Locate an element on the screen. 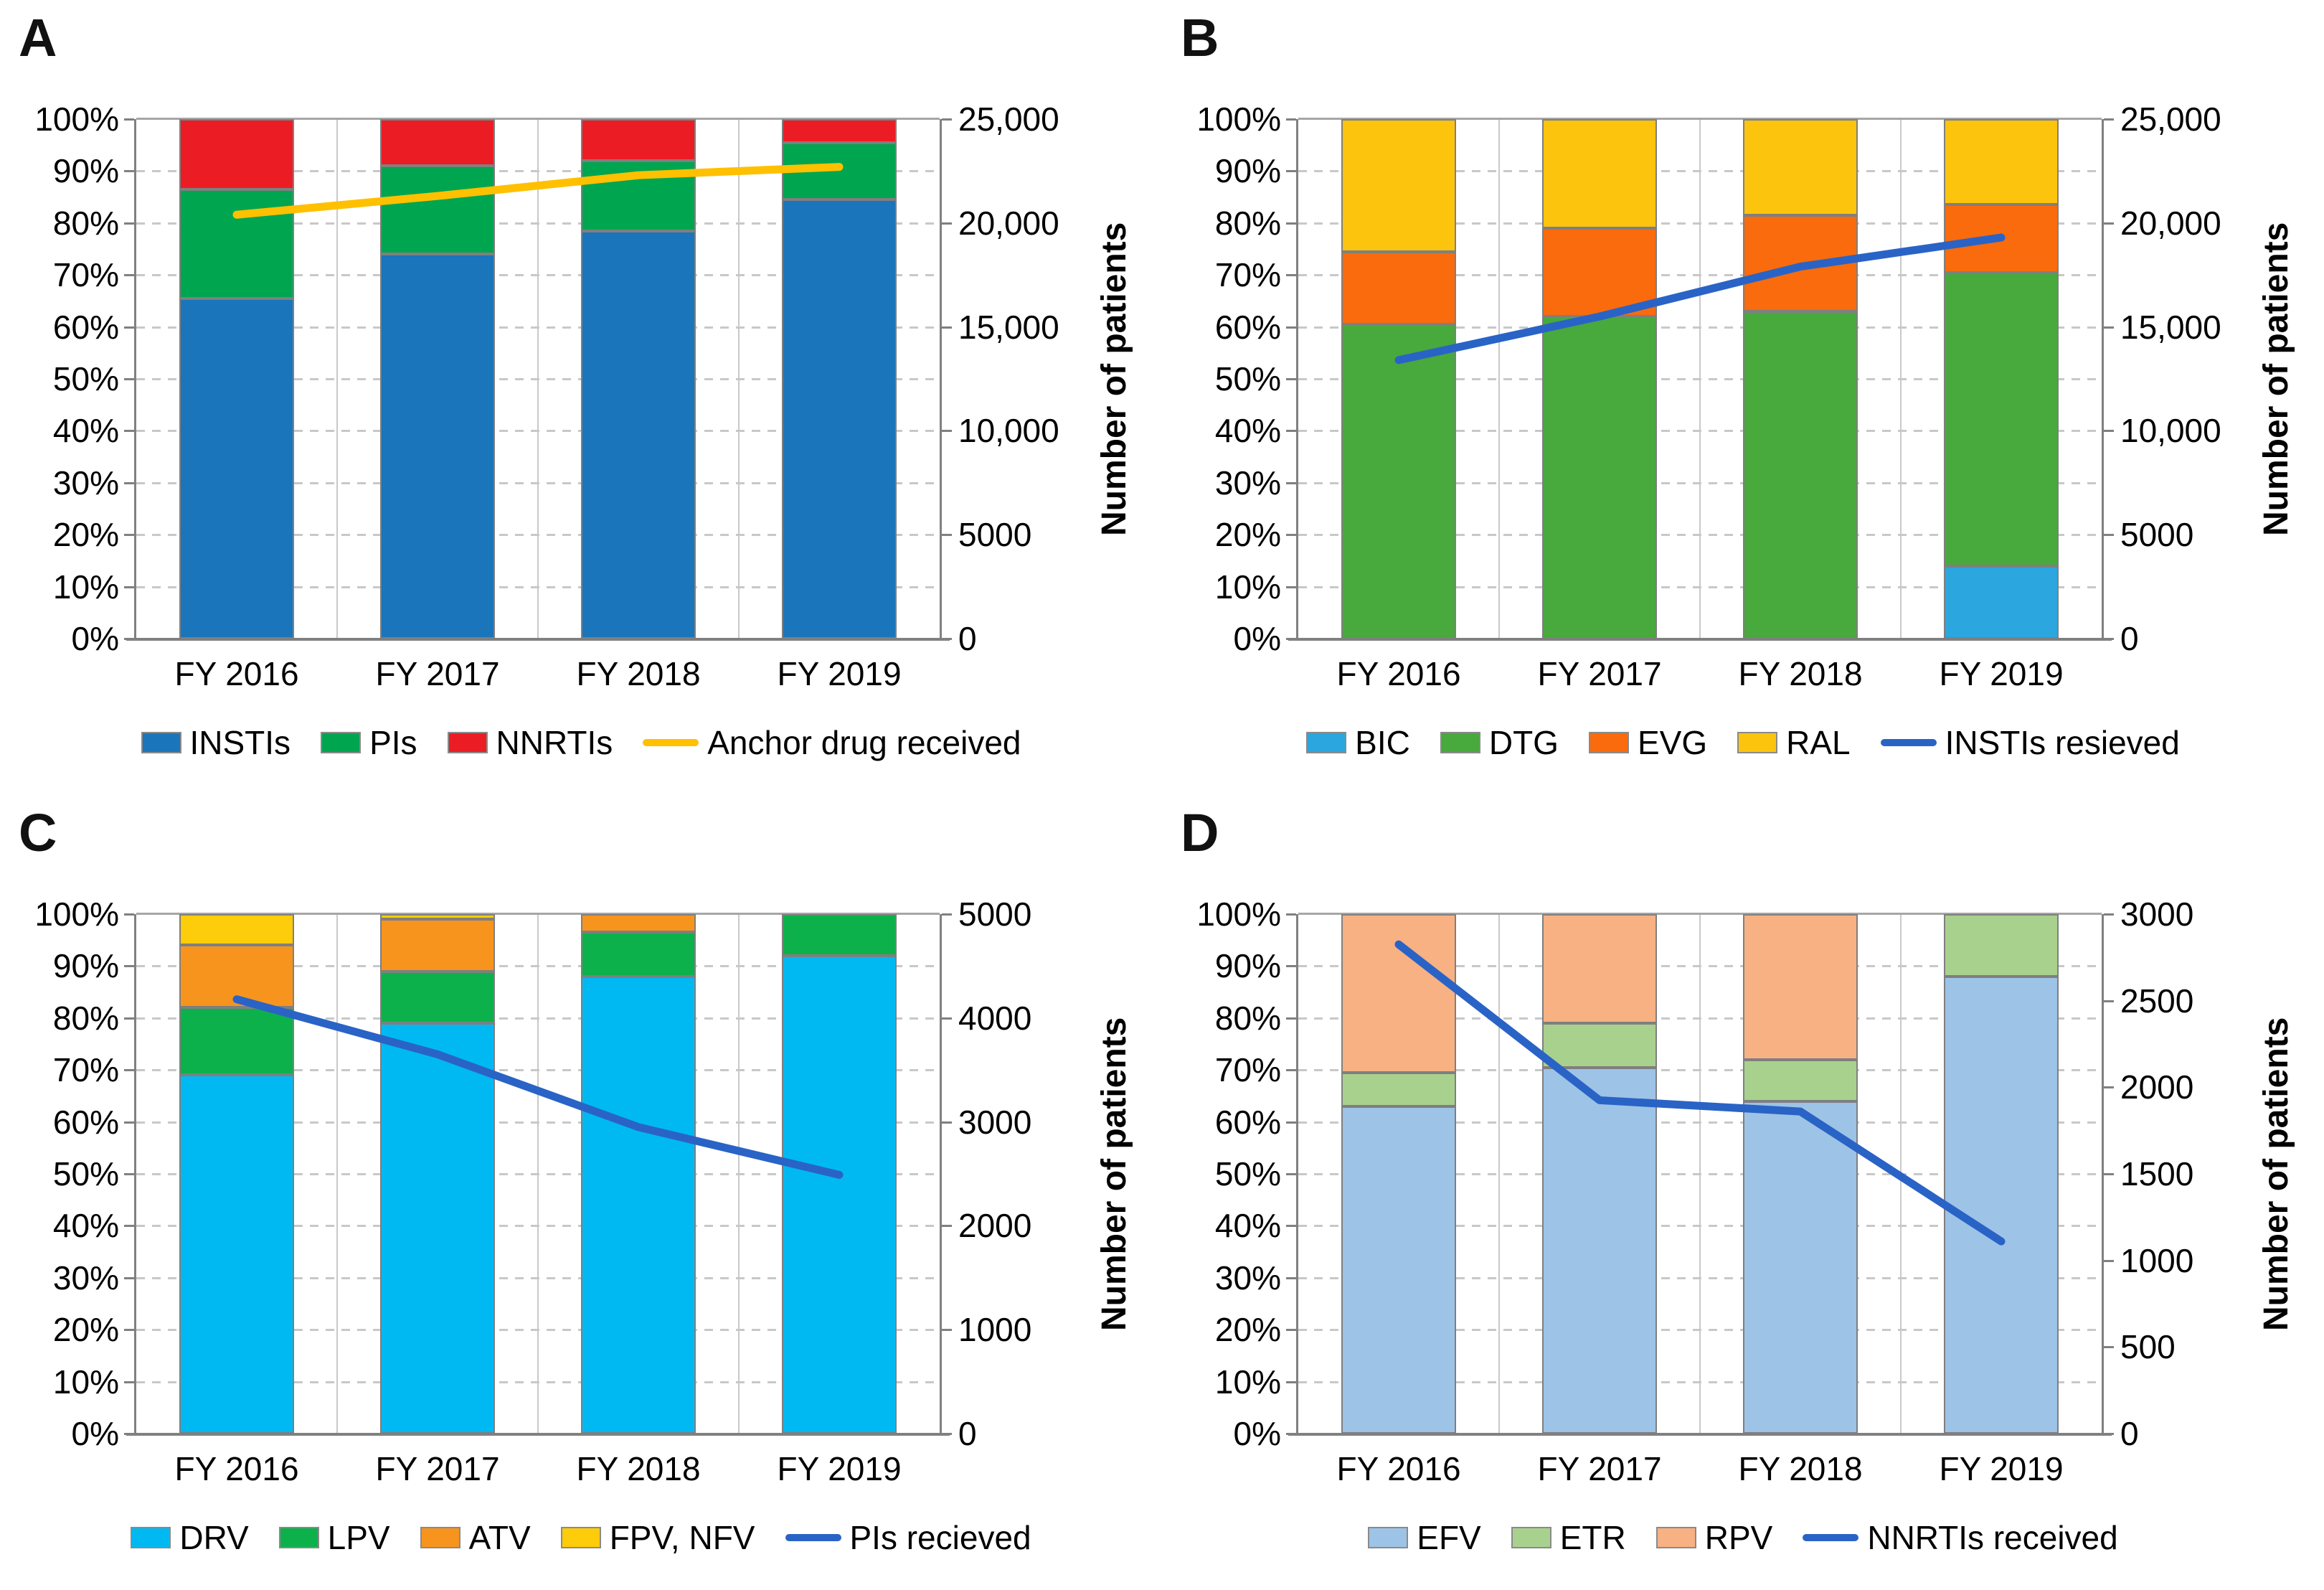  panel-label: B is located at coordinates (1200, 37).